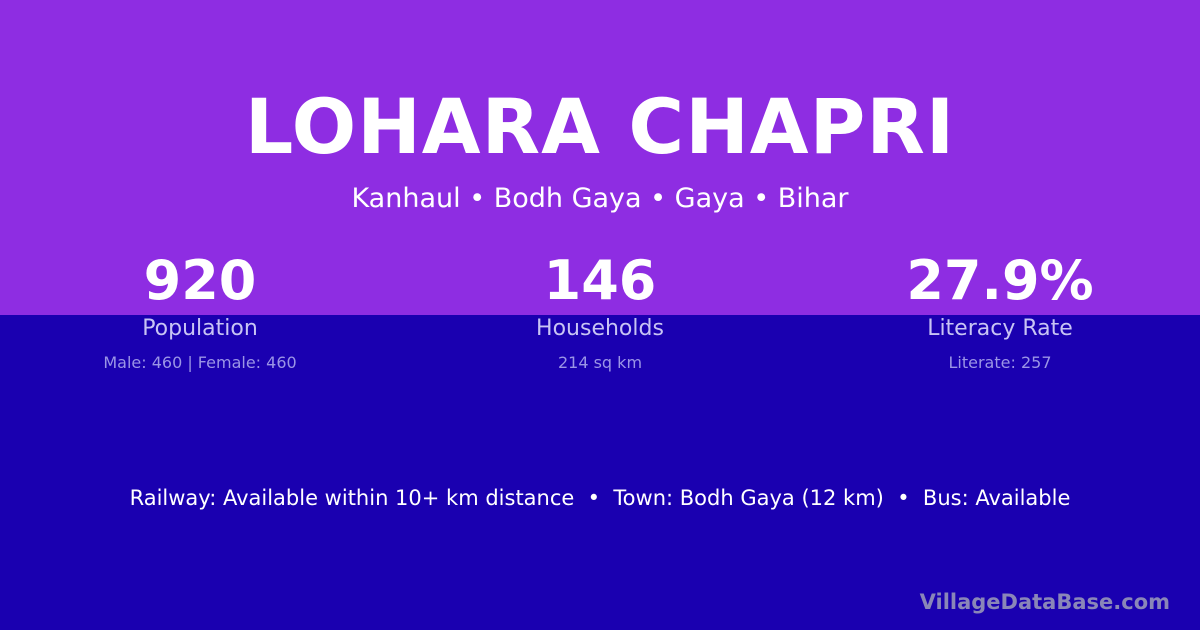 This screenshot has height=630, width=1200. Describe the element at coordinates (1044, 602) in the screenshot. I see `brand-watermark: VillageDataBase.com` at that location.